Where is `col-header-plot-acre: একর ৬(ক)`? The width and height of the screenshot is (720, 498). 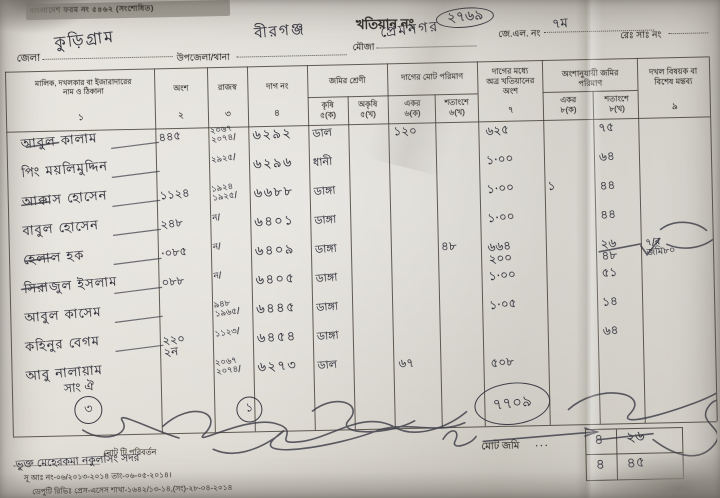 col-header-plot-acre: একর ৬(ক) is located at coordinates (412, 108).